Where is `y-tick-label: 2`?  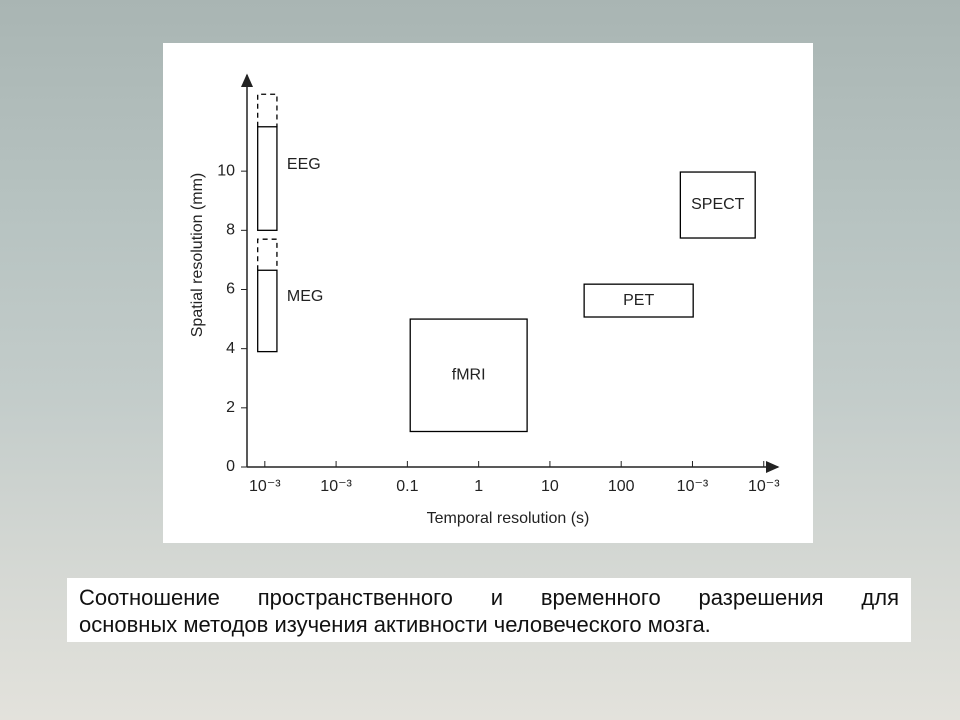
y-tick-label: 2 is located at coordinates (230, 407).